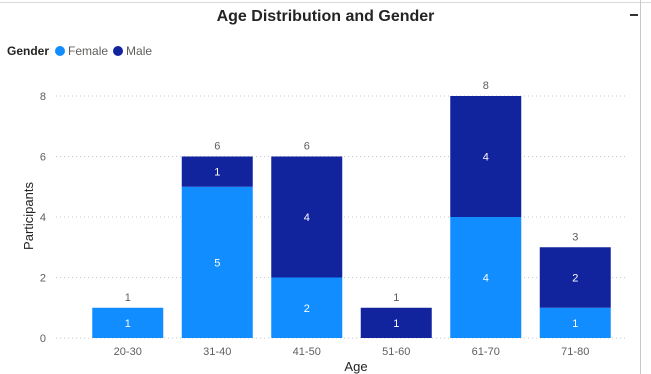 Image resolution: width=651 pixels, height=374 pixels. I want to click on legend-swatch-male-icon, so click(118, 51).